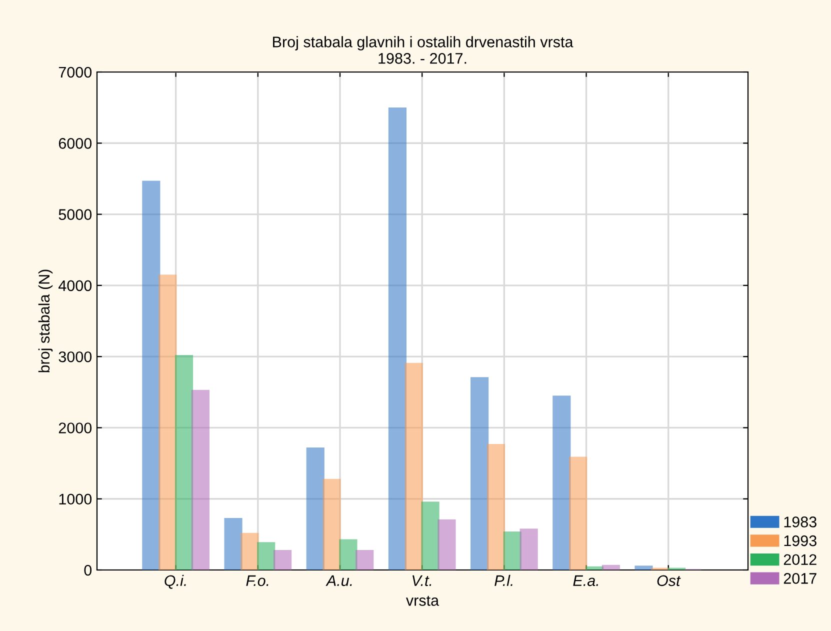 This screenshot has height=631, width=831. I want to click on x-tick-label: E.a., so click(585, 580).